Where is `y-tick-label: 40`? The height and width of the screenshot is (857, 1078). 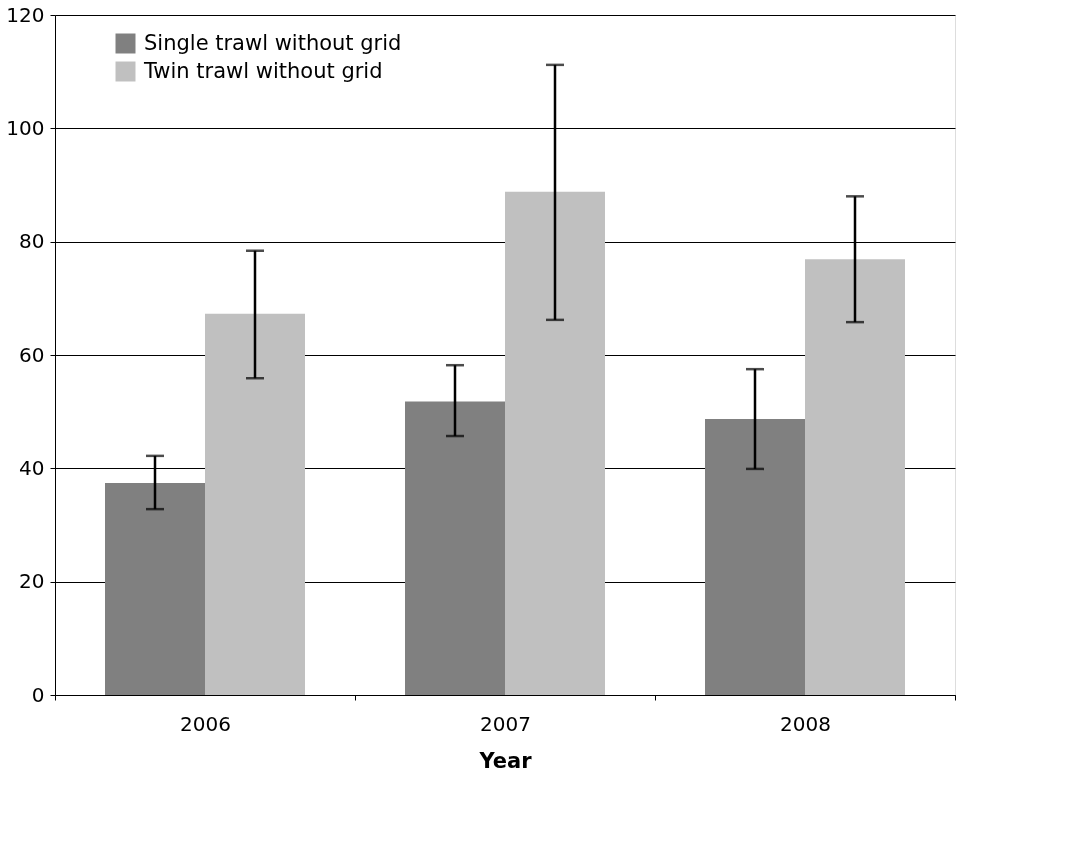 y-tick-label: 40 is located at coordinates (32, 467).